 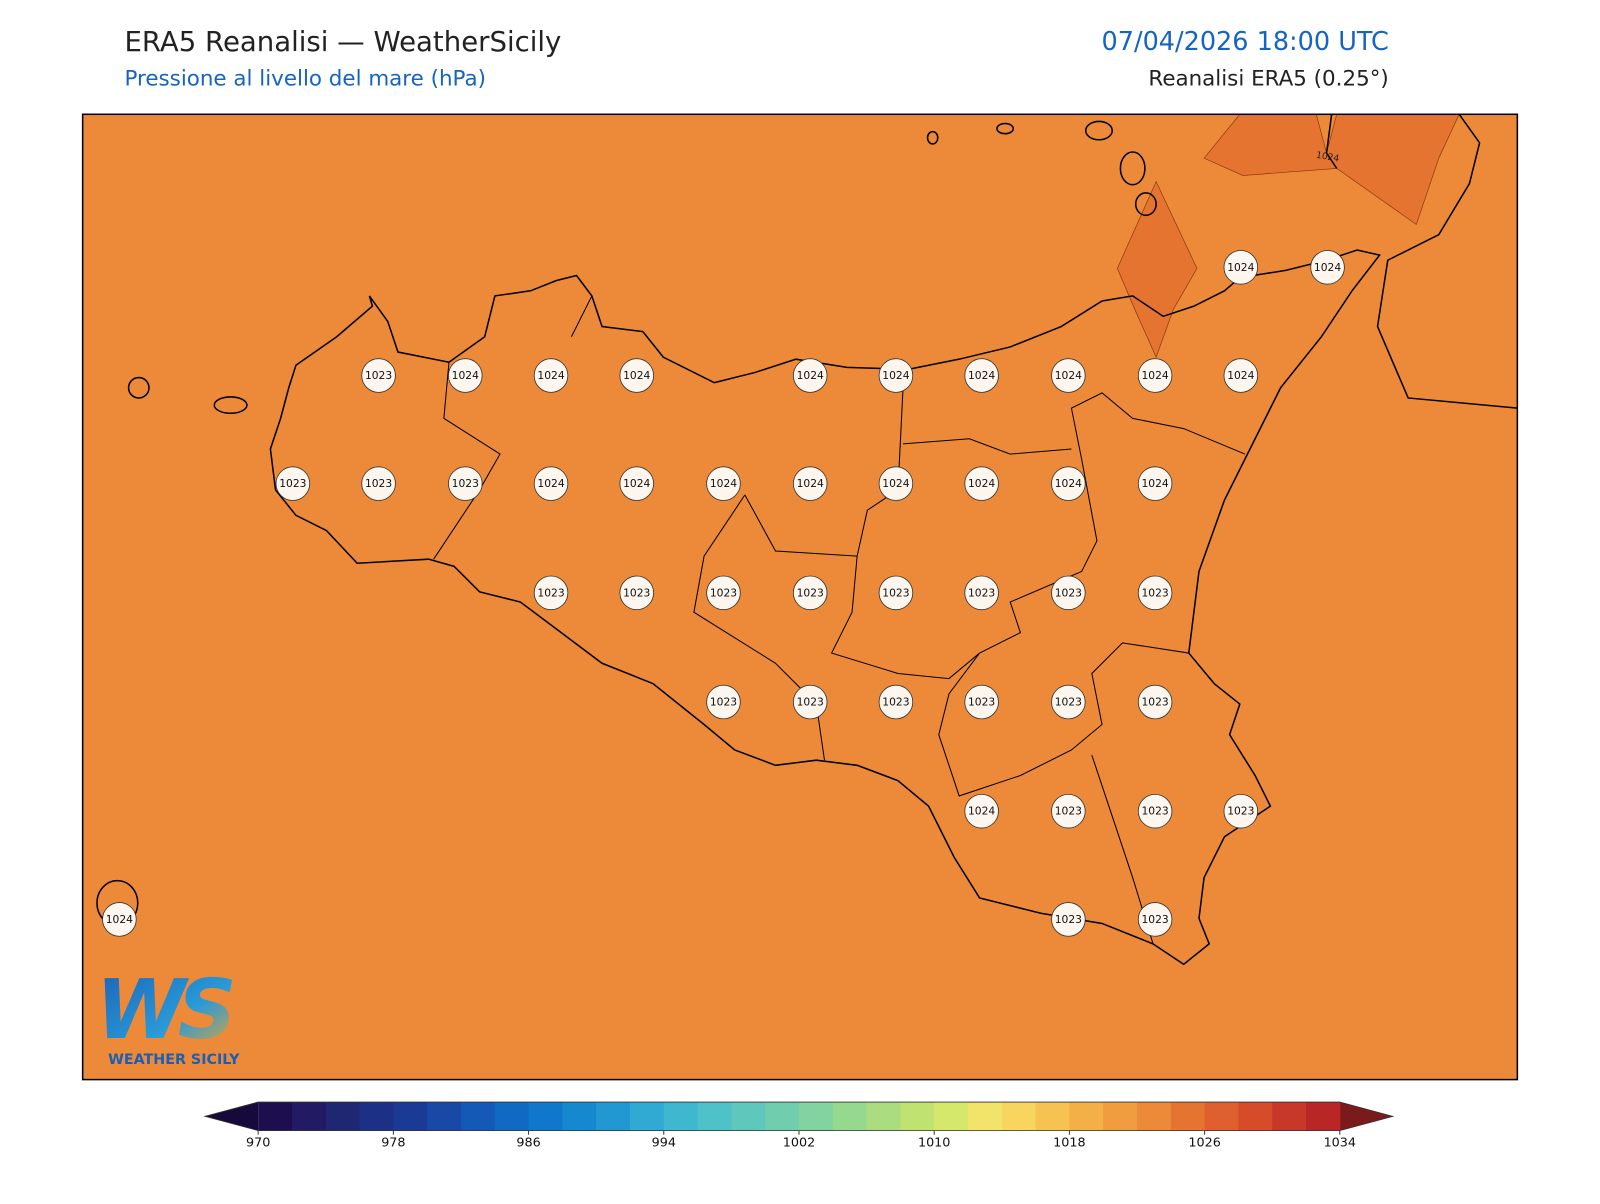 What do you see at coordinates (1327, 157) in the screenshot?
I see `contour-label: 1024` at bounding box center [1327, 157].